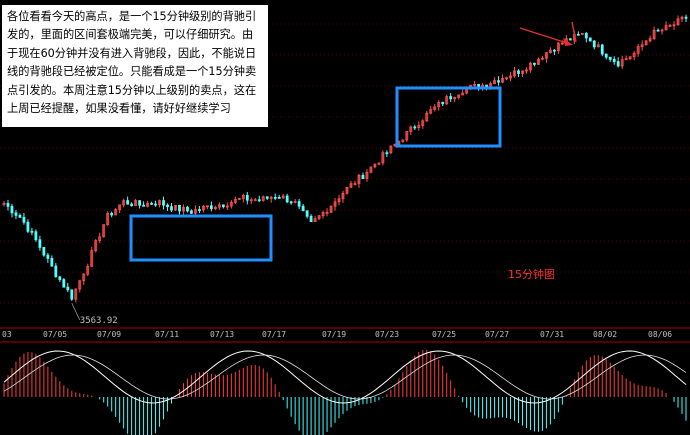 The image size is (690, 435). What do you see at coordinates (568, 42) in the screenshot?
I see `arrow-head` at bounding box center [568, 42].